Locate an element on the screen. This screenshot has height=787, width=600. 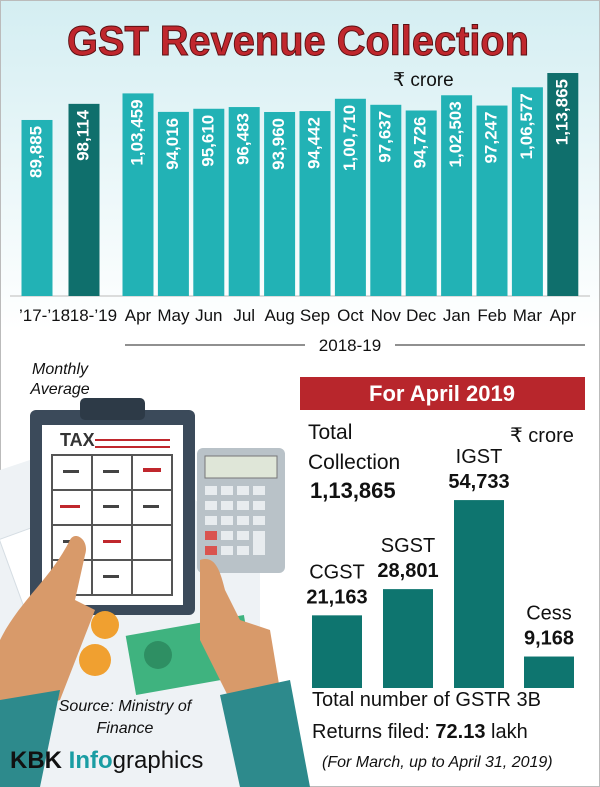
value-label: 1,13,865 is located at coordinates (561, 112).